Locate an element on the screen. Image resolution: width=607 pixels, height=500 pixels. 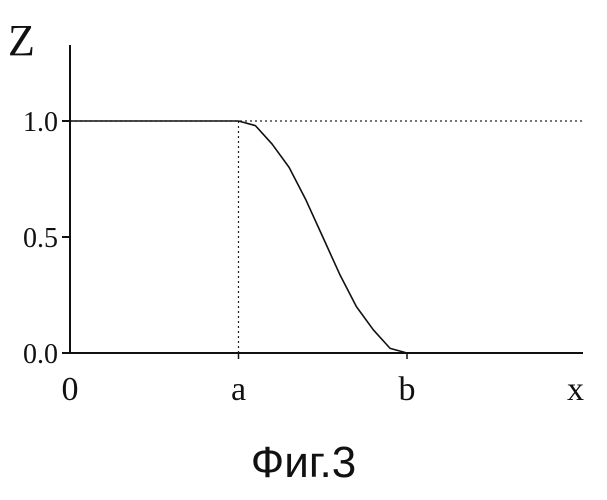
x-tick-label: a is located at coordinates (238, 389).